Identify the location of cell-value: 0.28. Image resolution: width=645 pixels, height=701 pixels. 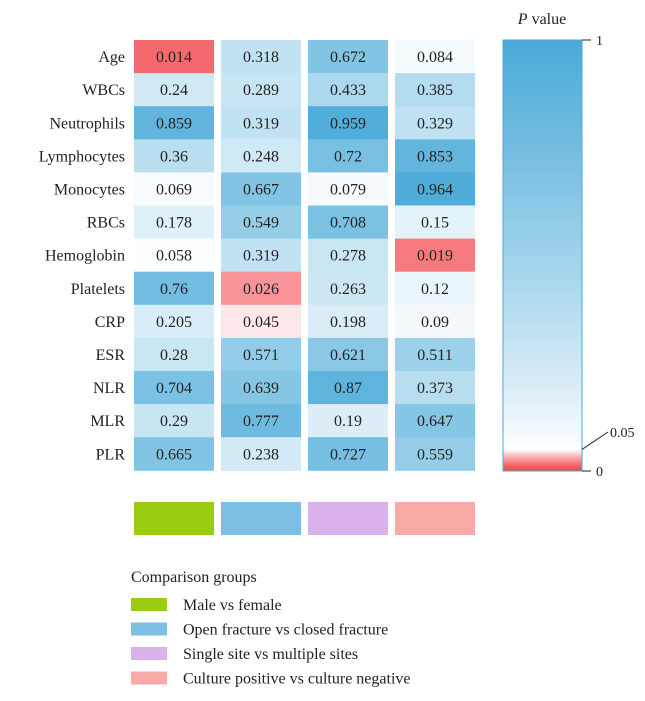
(174, 355).